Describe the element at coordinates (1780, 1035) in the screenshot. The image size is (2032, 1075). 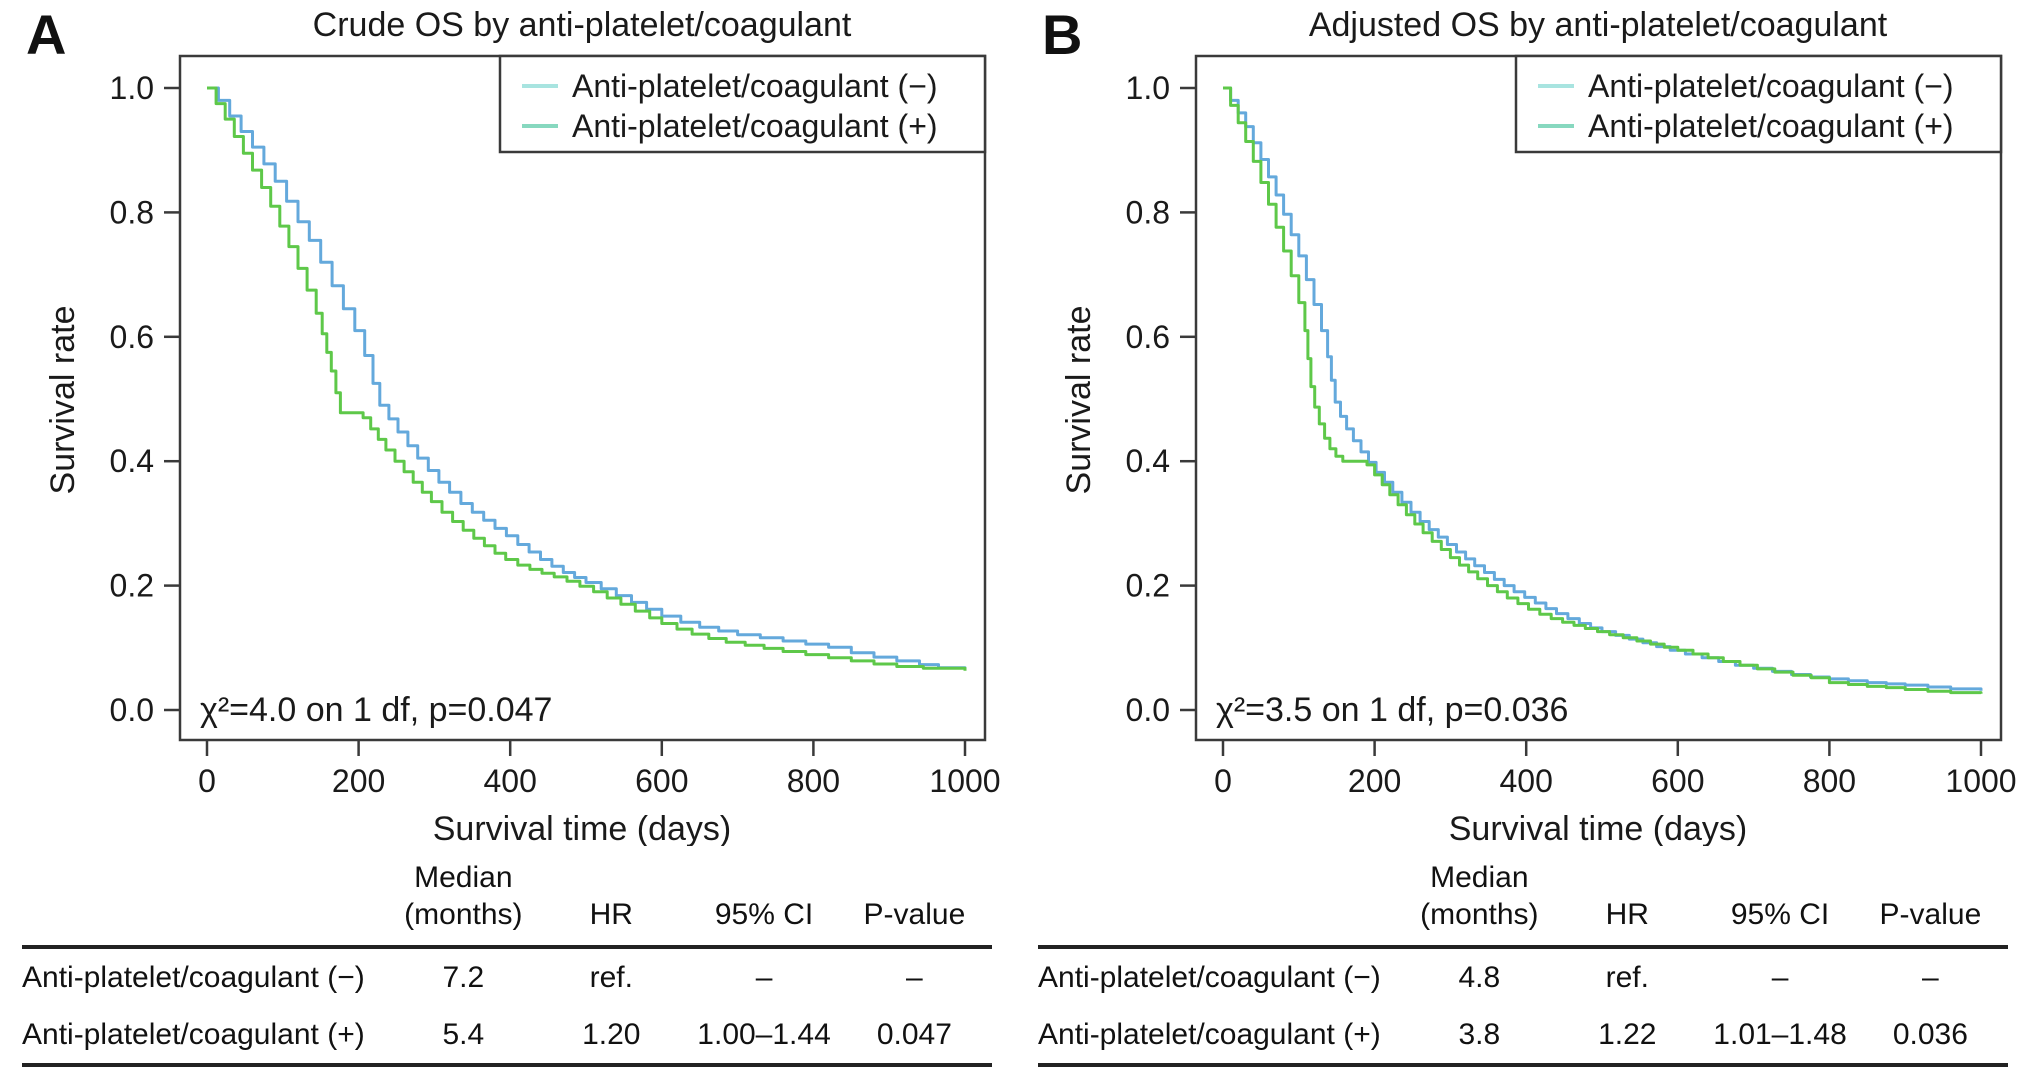
I see `cell-ci: 1.01–1.48` at that location.